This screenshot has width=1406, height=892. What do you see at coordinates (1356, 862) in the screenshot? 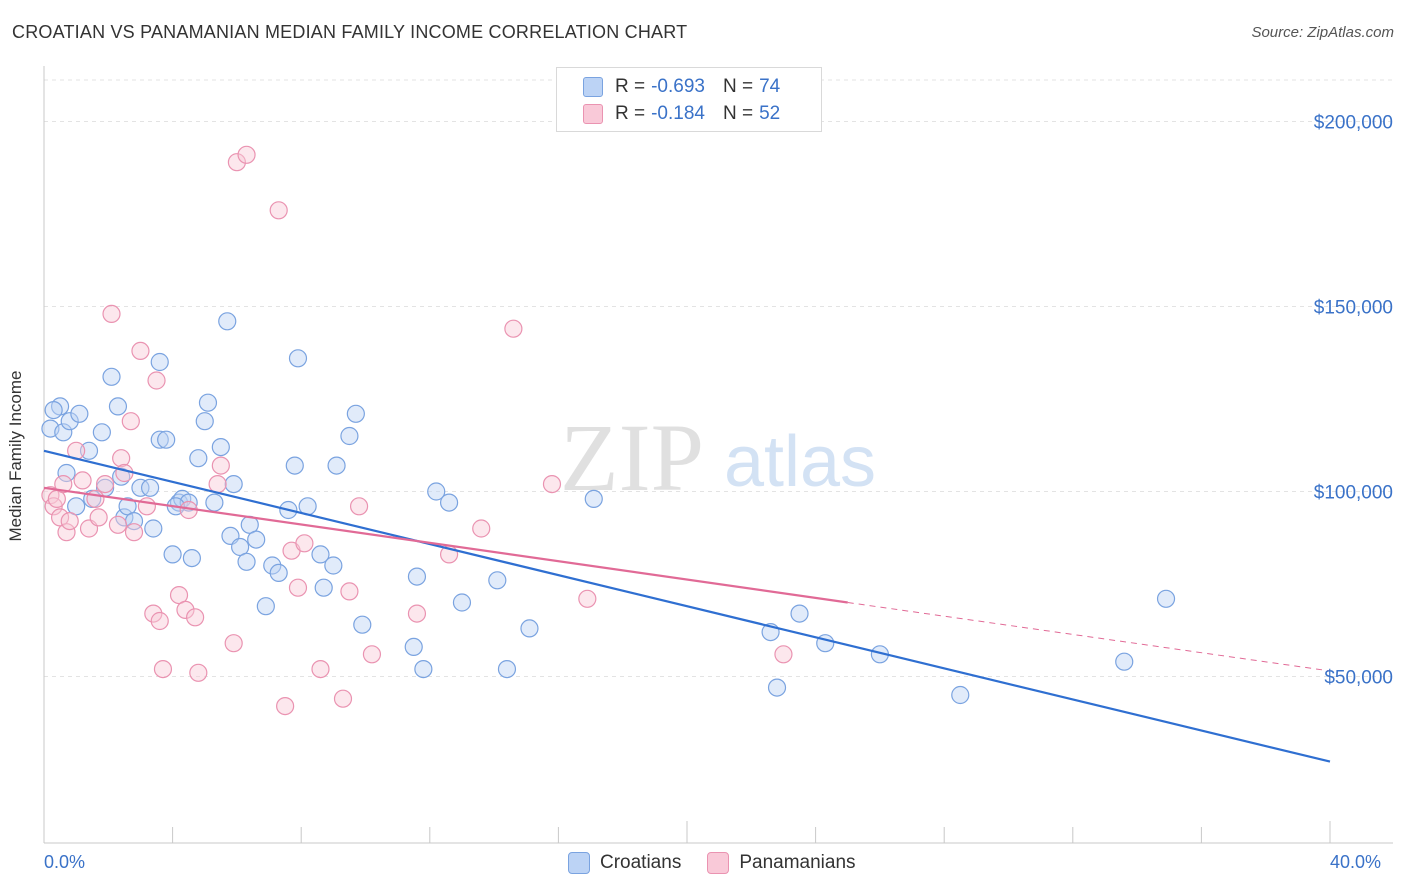
I see `x-tick-max: 40.0%` at bounding box center [1356, 862].